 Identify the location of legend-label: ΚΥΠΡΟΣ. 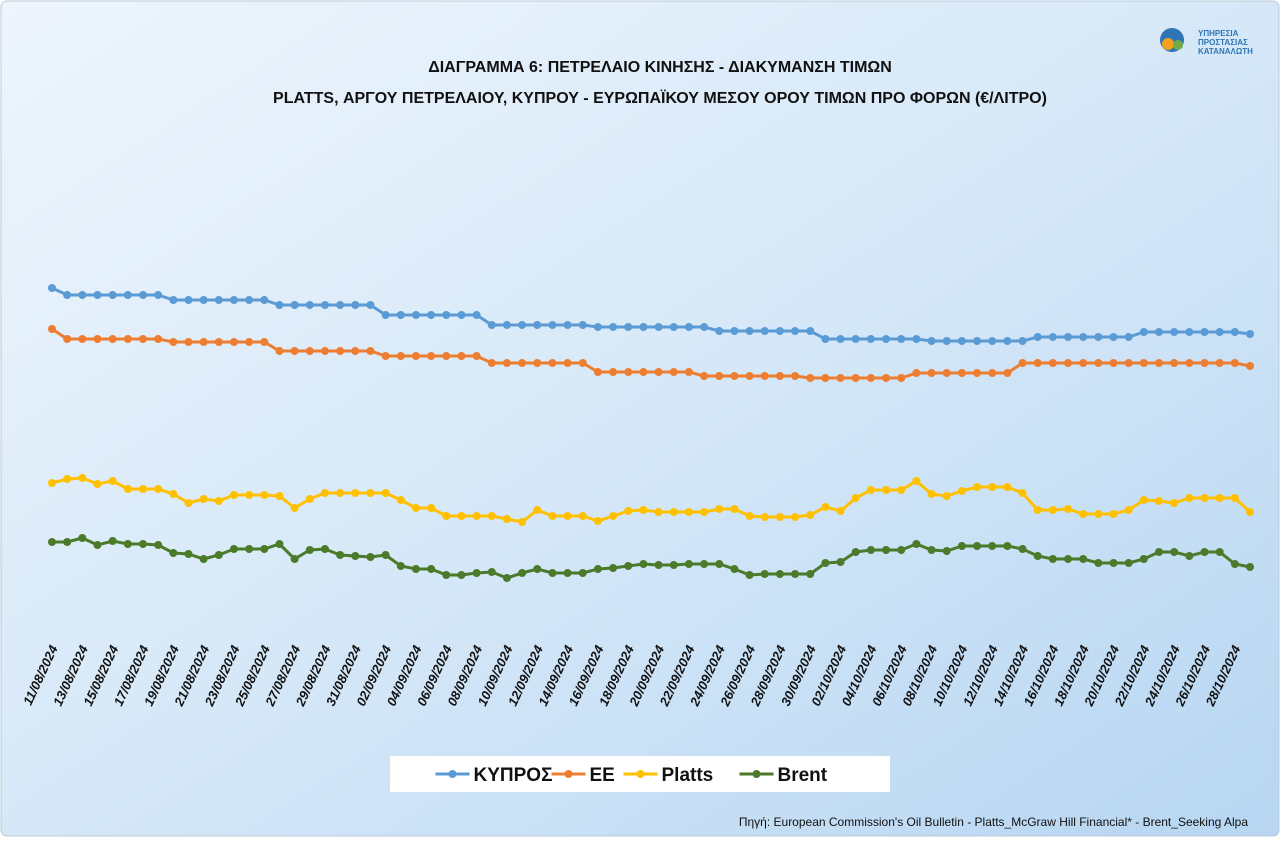
(513, 775).